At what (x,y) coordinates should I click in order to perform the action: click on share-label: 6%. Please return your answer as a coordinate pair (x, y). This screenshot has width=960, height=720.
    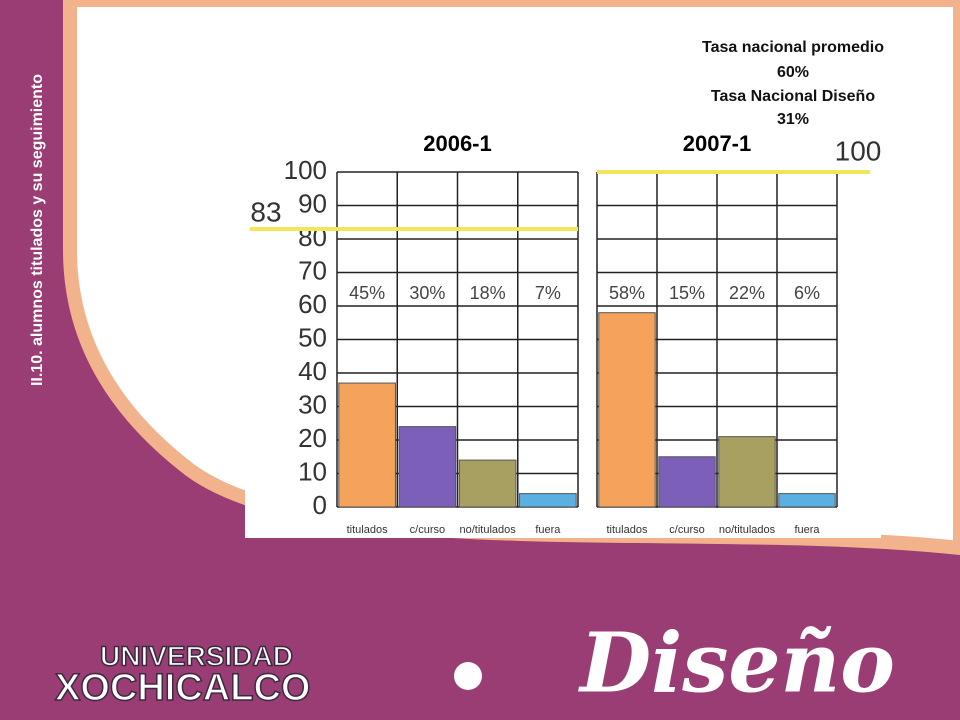
    Looking at the image, I should click on (807, 293).